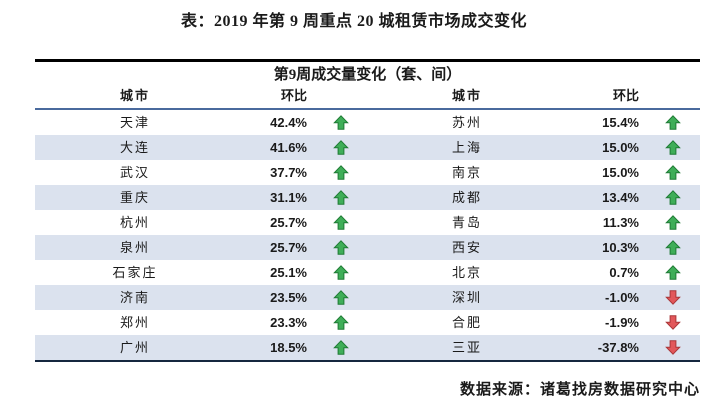 This screenshot has width=708, height=402. What do you see at coordinates (533, 247) in the screenshot?
I see `row-right-half: 西安 10.3%` at bounding box center [533, 247].